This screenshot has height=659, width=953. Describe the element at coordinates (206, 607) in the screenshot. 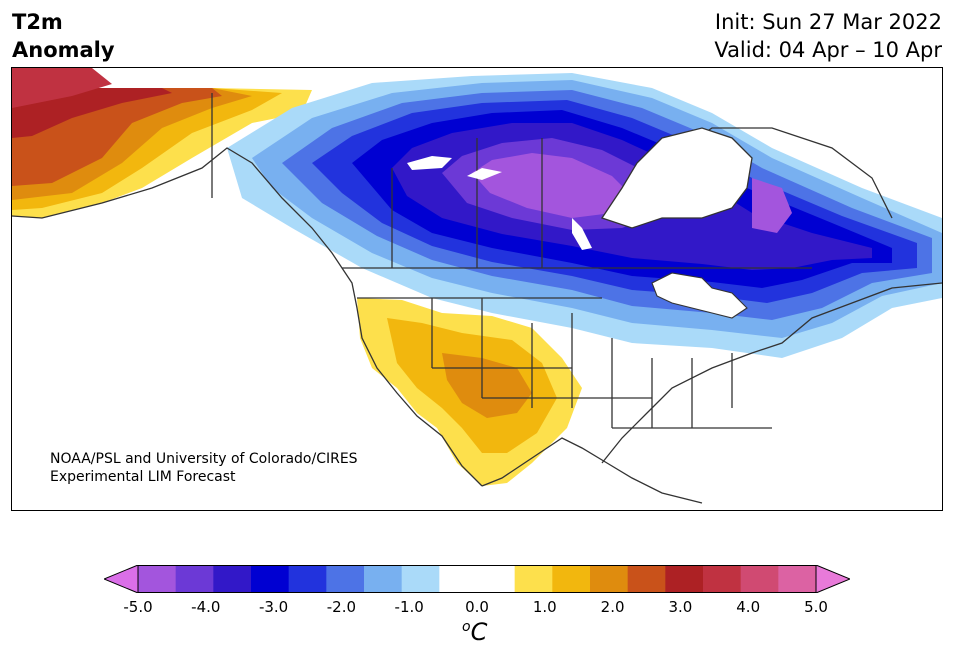

I see `colorbar-tick-label: -4.0` at that location.